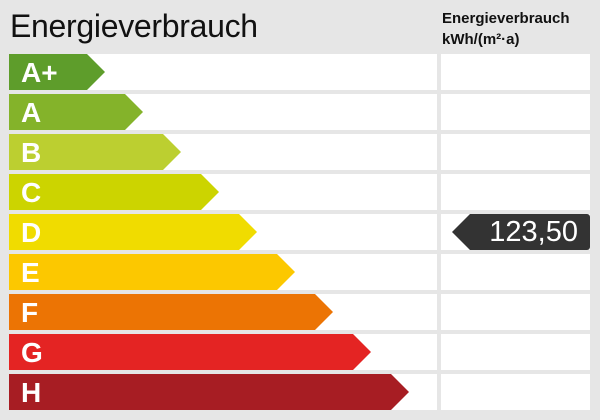  Describe the element at coordinates (533, 232) in the screenshot. I see `value-label: 123,50` at that location.